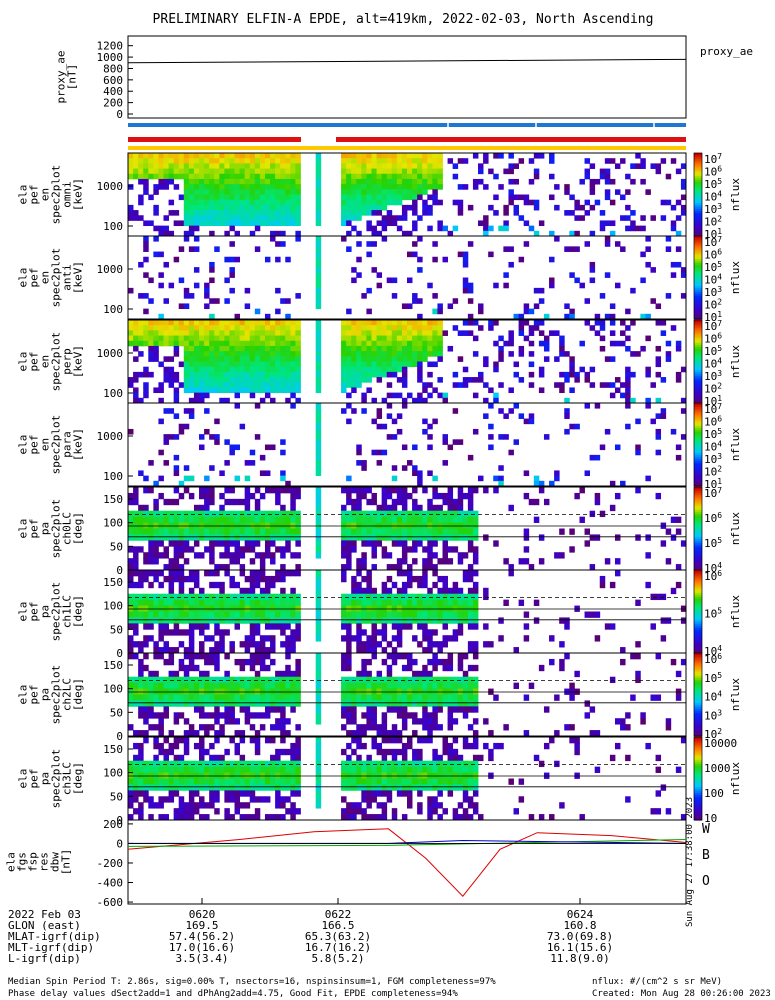 The image size is (775, 1000). What do you see at coordinates (113, 68) in the screenshot?
I see `proxy-ae-tick: 800` at bounding box center [113, 68].